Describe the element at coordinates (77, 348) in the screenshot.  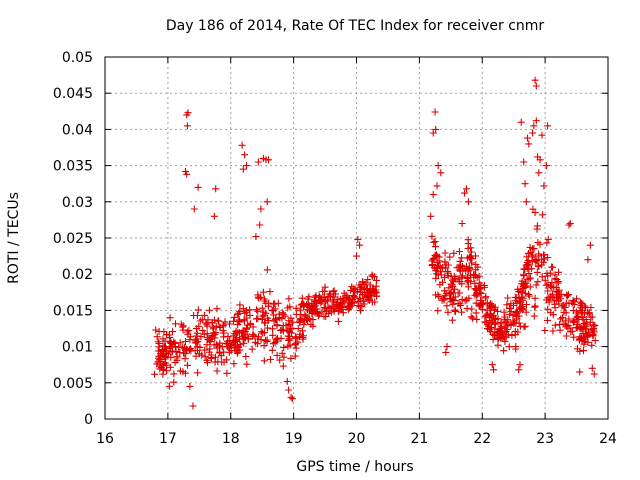
I see `y-tick-label: 0.01` at that location.